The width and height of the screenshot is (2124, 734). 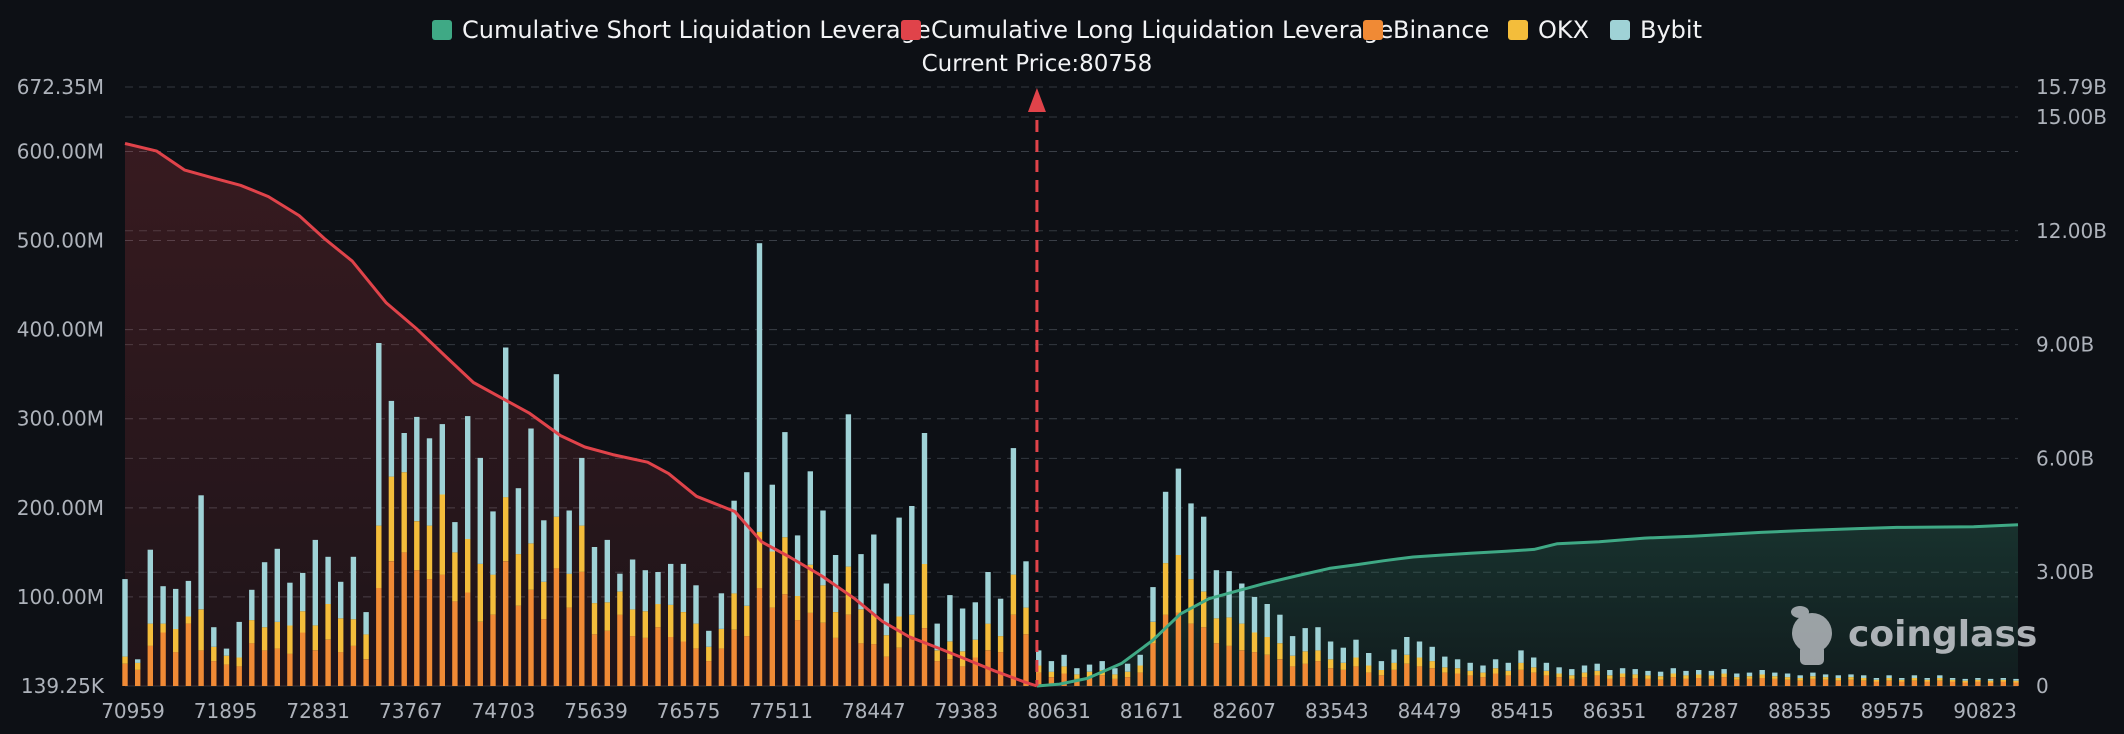 I want to click on legend-swatch, so click(x=1620, y=30).